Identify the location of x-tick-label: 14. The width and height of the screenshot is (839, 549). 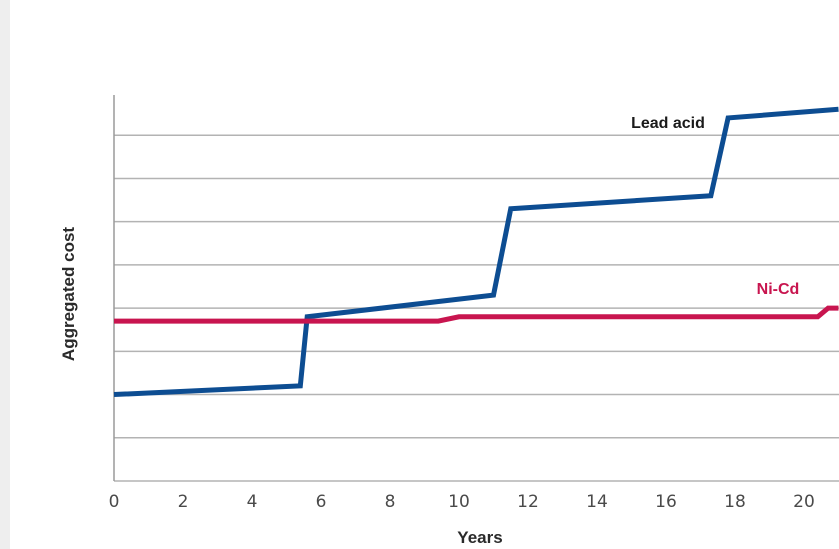
(597, 502).